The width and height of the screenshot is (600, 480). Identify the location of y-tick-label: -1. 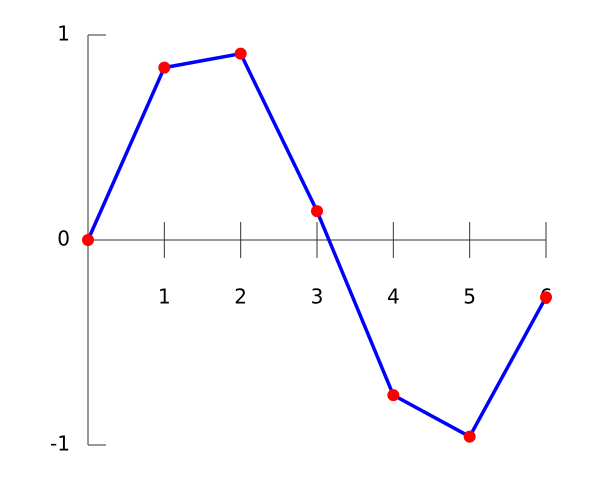
(60, 444).